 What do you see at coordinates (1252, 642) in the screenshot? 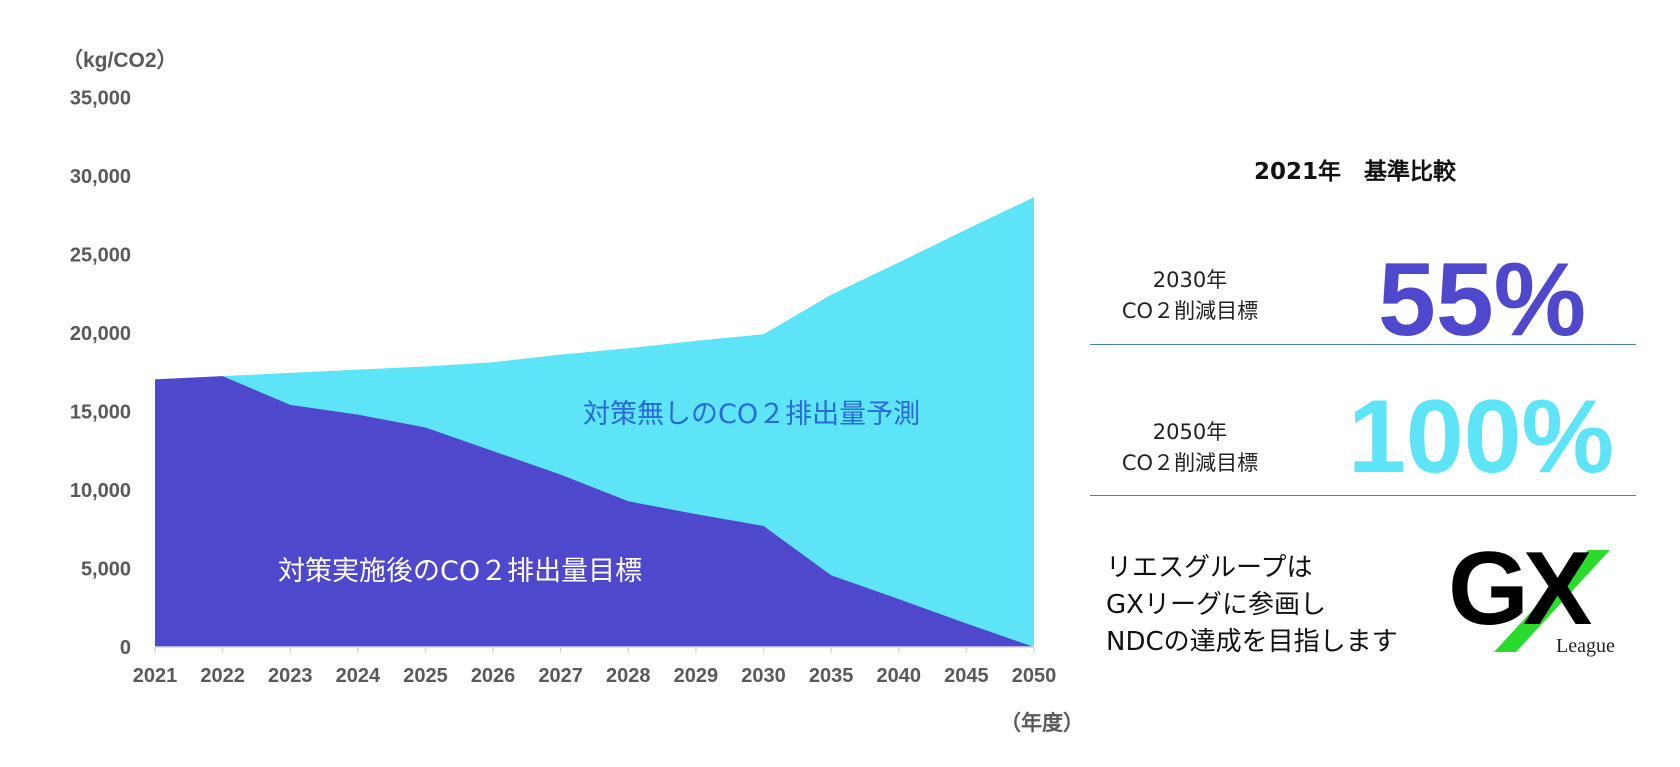
I see `gx-line: NDCの達成を目指します` at bounding box center [1252, 642].